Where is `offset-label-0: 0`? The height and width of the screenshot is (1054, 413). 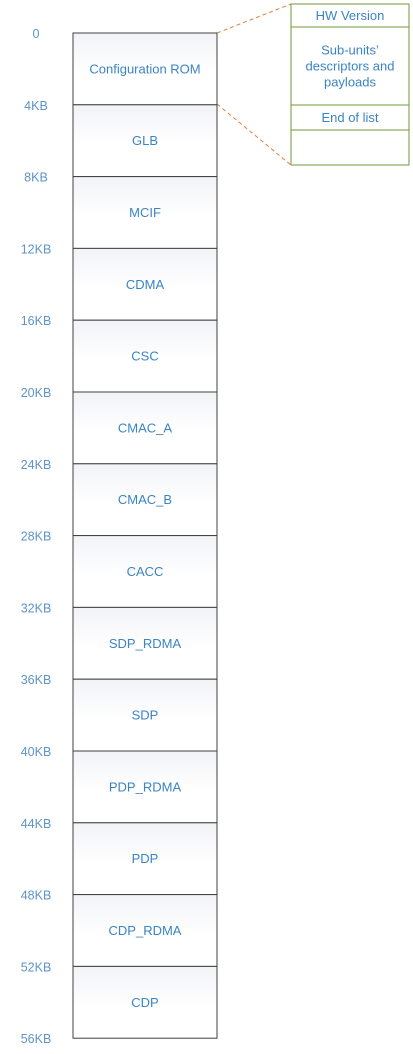
offset-label-0: 0 is located at coordinates (36, 34).